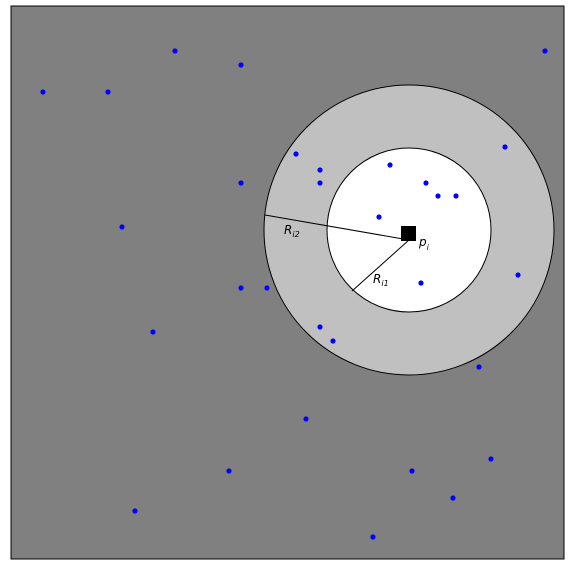 Image resolution: width=575 pixels, height=563 pixels. I want to click on inner-radius-line, so click(380, 265).